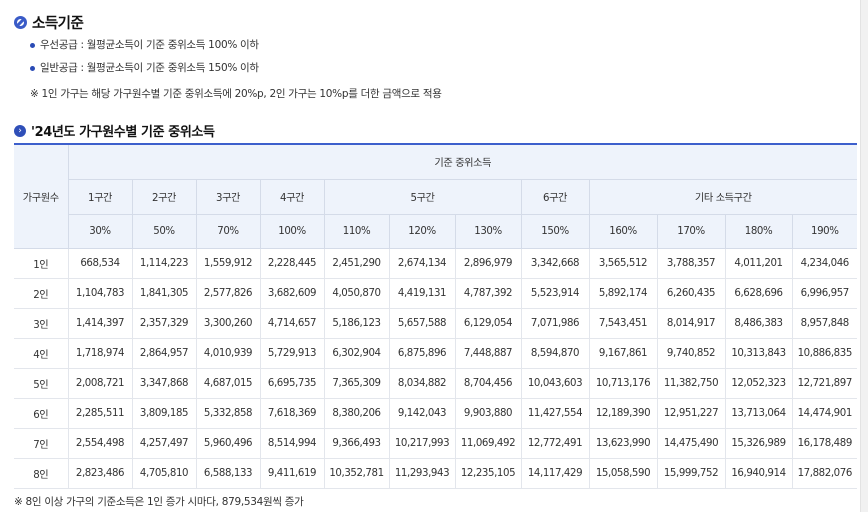 The width and height of the screenshot is (868, 512). What do you see at coordinates (622, 413) in the screenshot?
I see `table-cell: 12,189,390` at bounding box center [622, 413].